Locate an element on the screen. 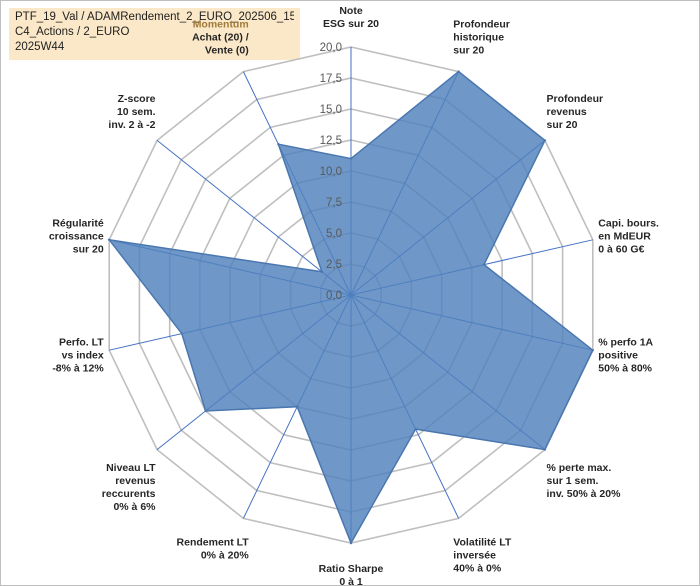 The height and width of the screenshot is (586, 700). axis-perte-max-label-line: % perte max. is located at coordinates (579, 468).